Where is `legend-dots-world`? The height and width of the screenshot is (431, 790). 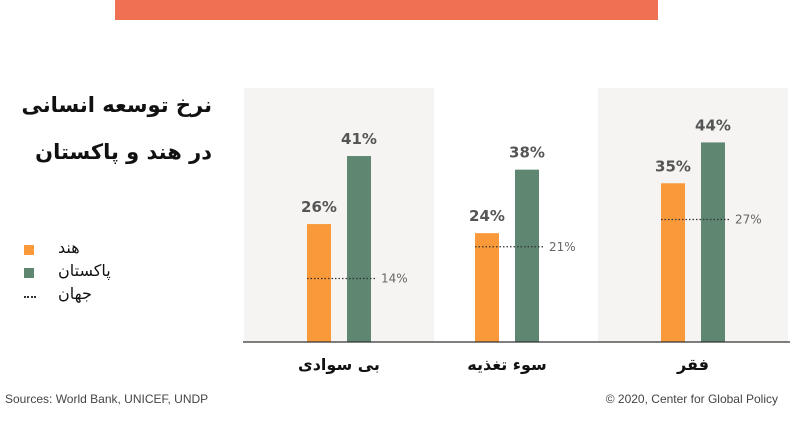
legend-dots-world is located at coordinates (30, 297).